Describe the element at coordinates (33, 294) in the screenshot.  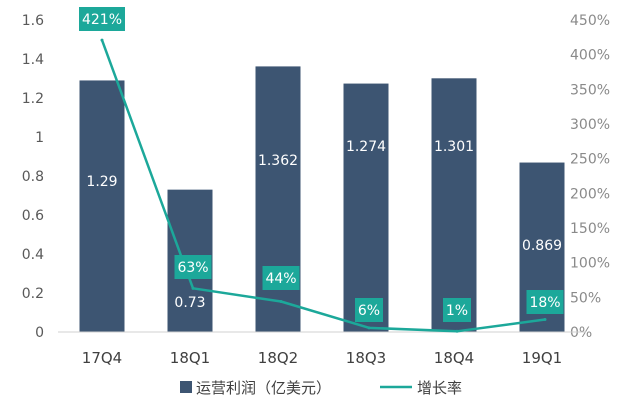
I see `left-tick-label: 0.2` at that location.